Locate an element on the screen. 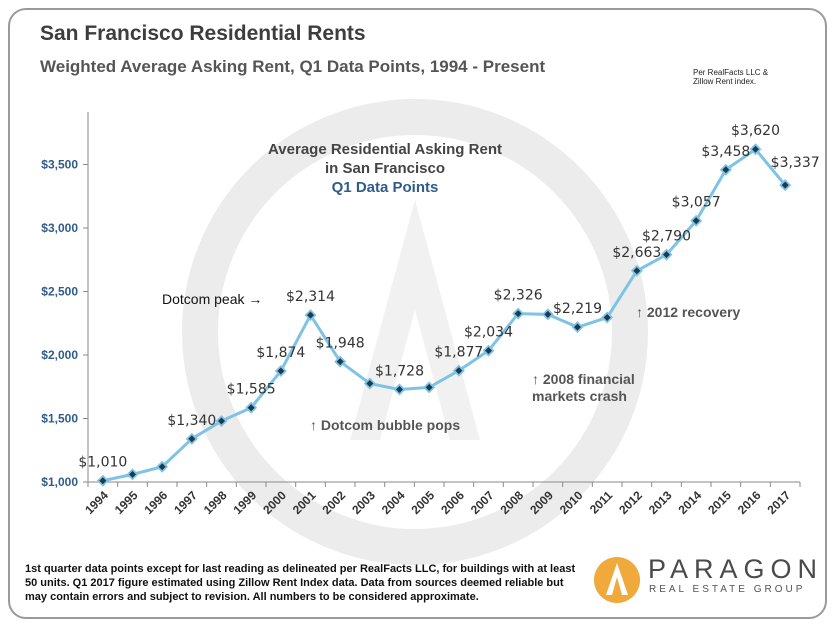 This screenshot has height=625, width=835. inner-subtitle: Q1 Data Points is located at coordinates (385, 187).